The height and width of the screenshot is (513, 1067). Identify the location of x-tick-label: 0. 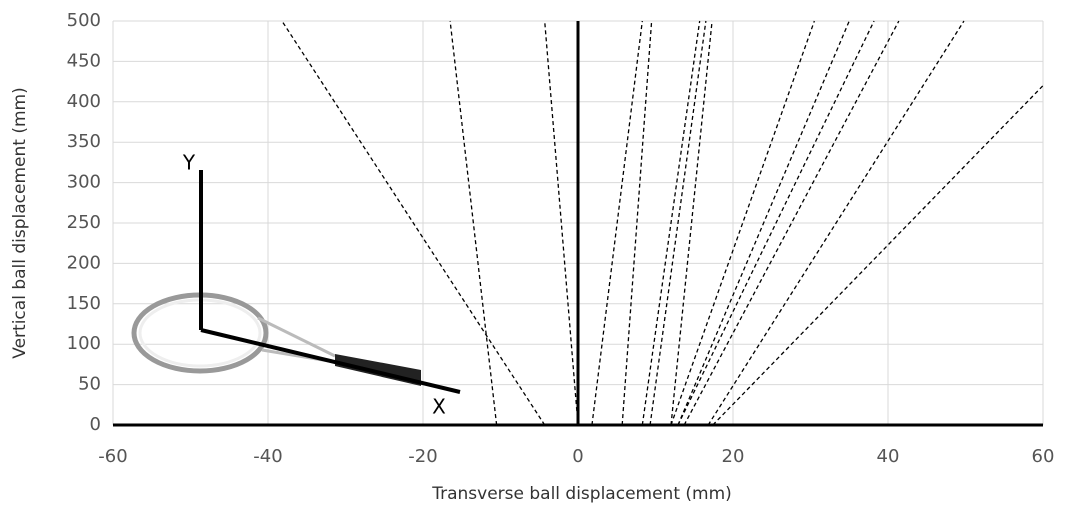
(577, 456).